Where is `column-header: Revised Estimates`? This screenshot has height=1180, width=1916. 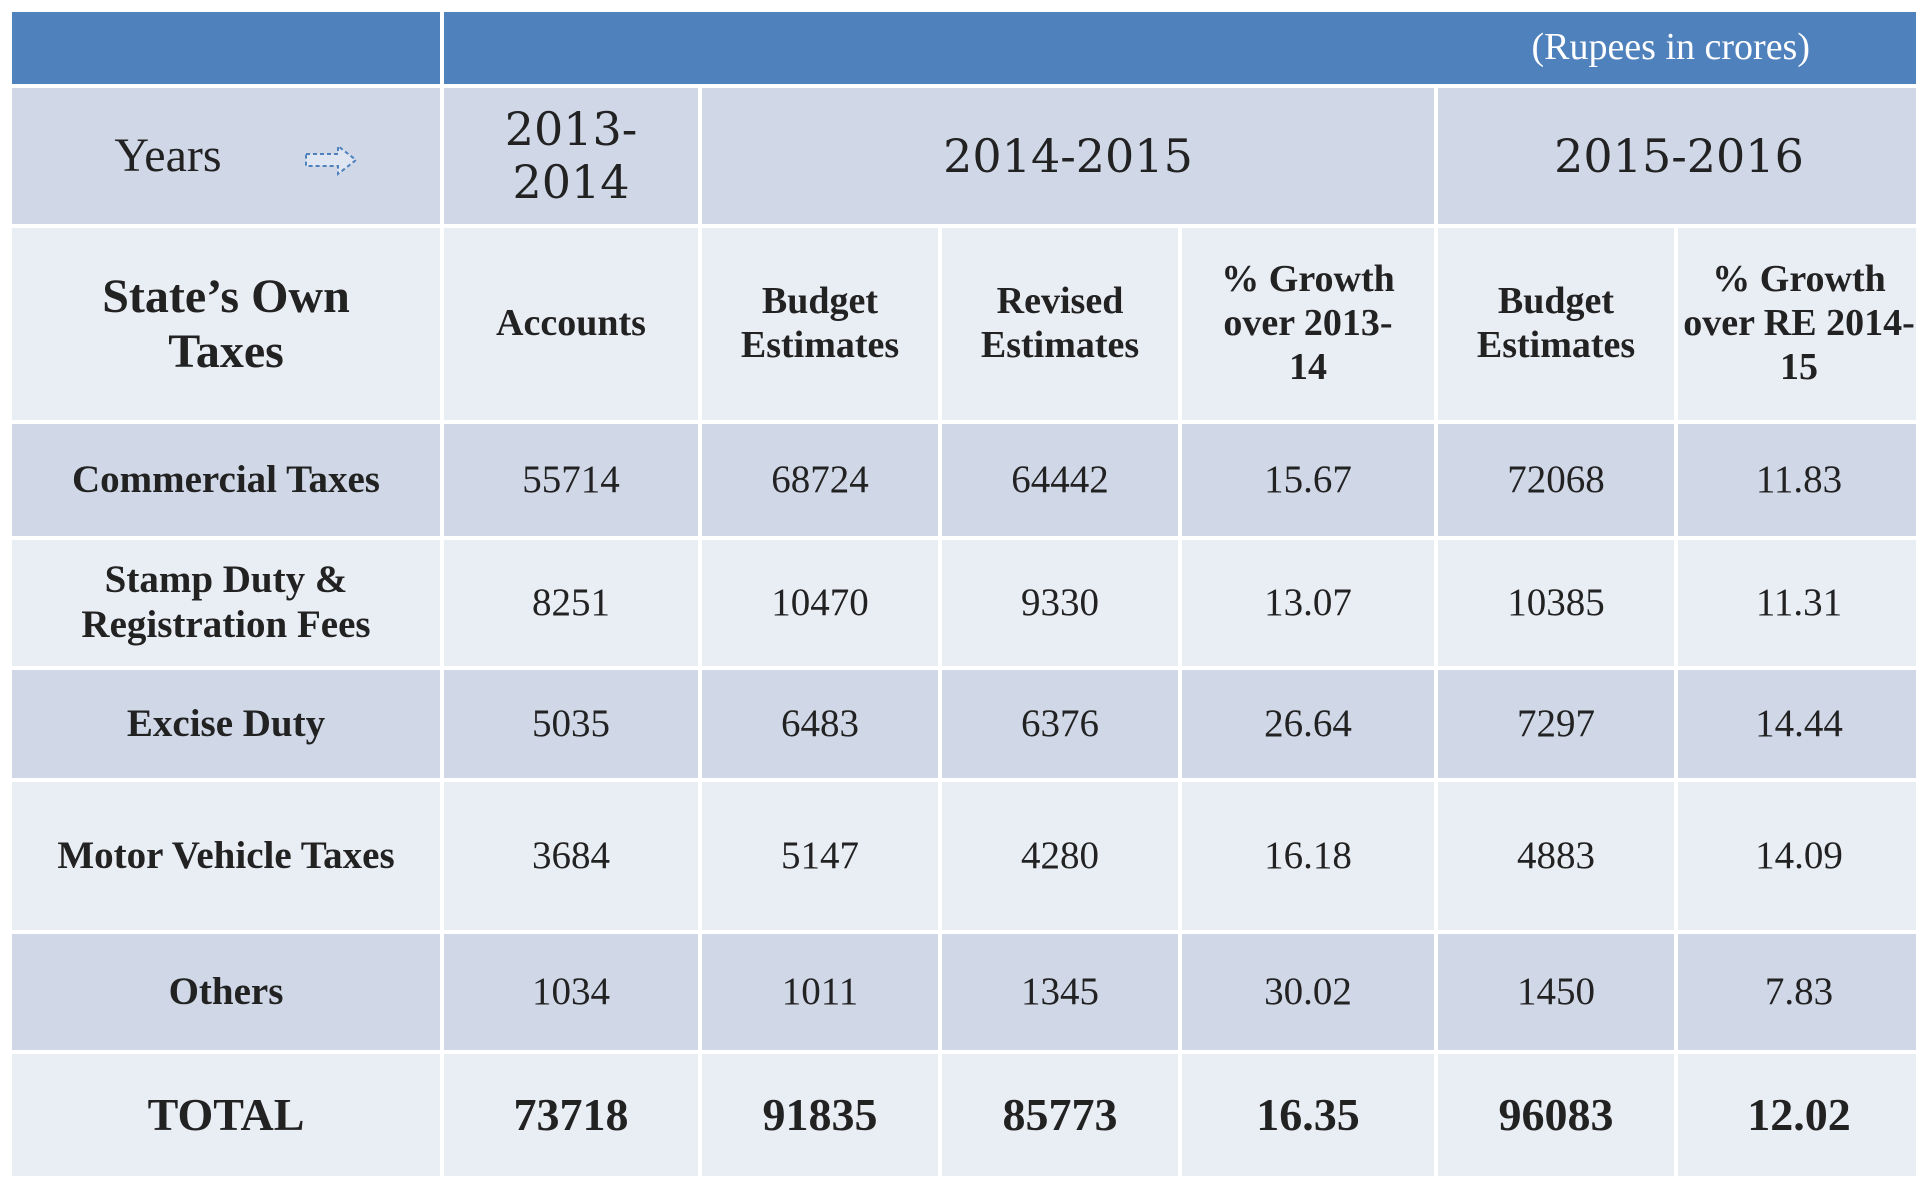
column-header: Revised Estimates is located at coordinates (1060, 324).